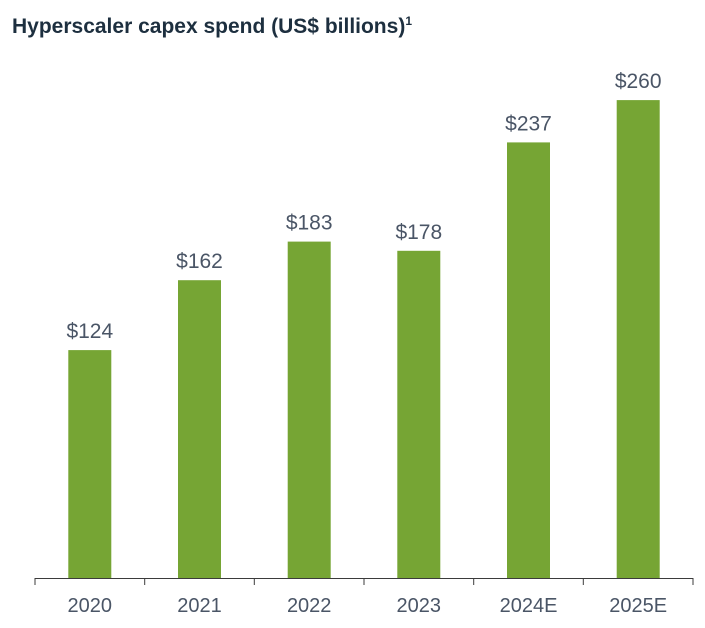 This screenshot has width=705, height=628. Describe the element at coordinates (529, 606) in the screenshot. I see `tick-label-2024e: 2024E` at that location.